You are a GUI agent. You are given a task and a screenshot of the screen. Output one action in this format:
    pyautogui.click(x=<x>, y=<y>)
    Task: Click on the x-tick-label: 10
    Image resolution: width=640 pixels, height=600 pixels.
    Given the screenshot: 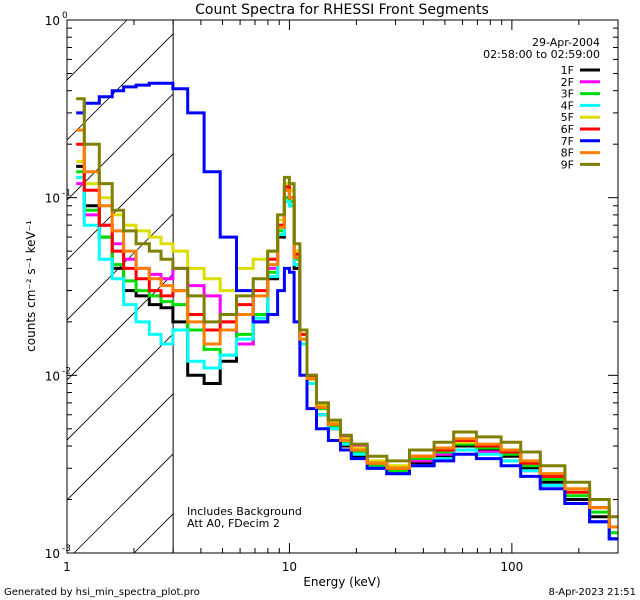 What is the action you would take?
    pyautogui.click(x=289, y=567)
    